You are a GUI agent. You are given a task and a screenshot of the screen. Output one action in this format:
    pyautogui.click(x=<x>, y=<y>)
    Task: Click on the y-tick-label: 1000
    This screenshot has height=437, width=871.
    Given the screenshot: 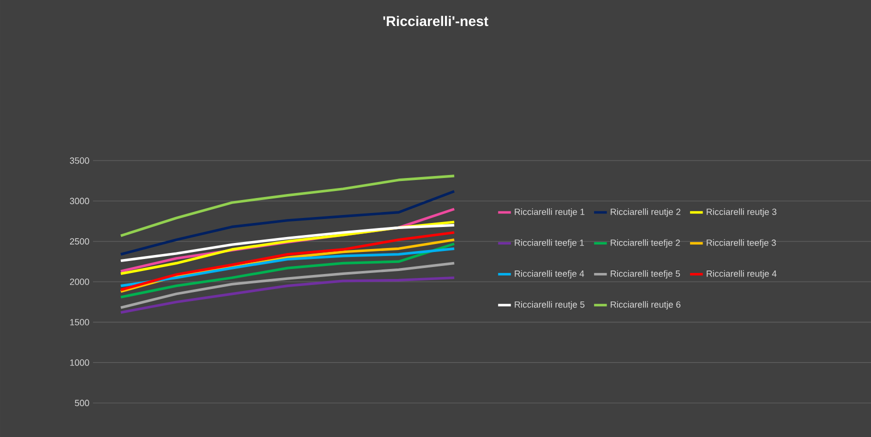 What is the action you would take?
    pyautogui.click(x=80, y=362)
    